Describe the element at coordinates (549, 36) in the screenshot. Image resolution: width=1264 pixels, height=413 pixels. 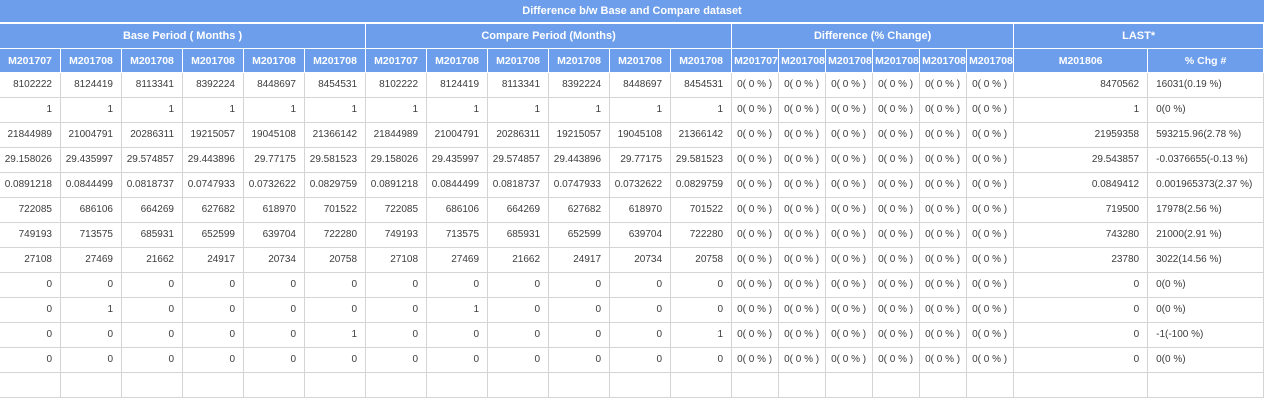
I see `group-header-compare-period: Compare Period (Months)` at that location.